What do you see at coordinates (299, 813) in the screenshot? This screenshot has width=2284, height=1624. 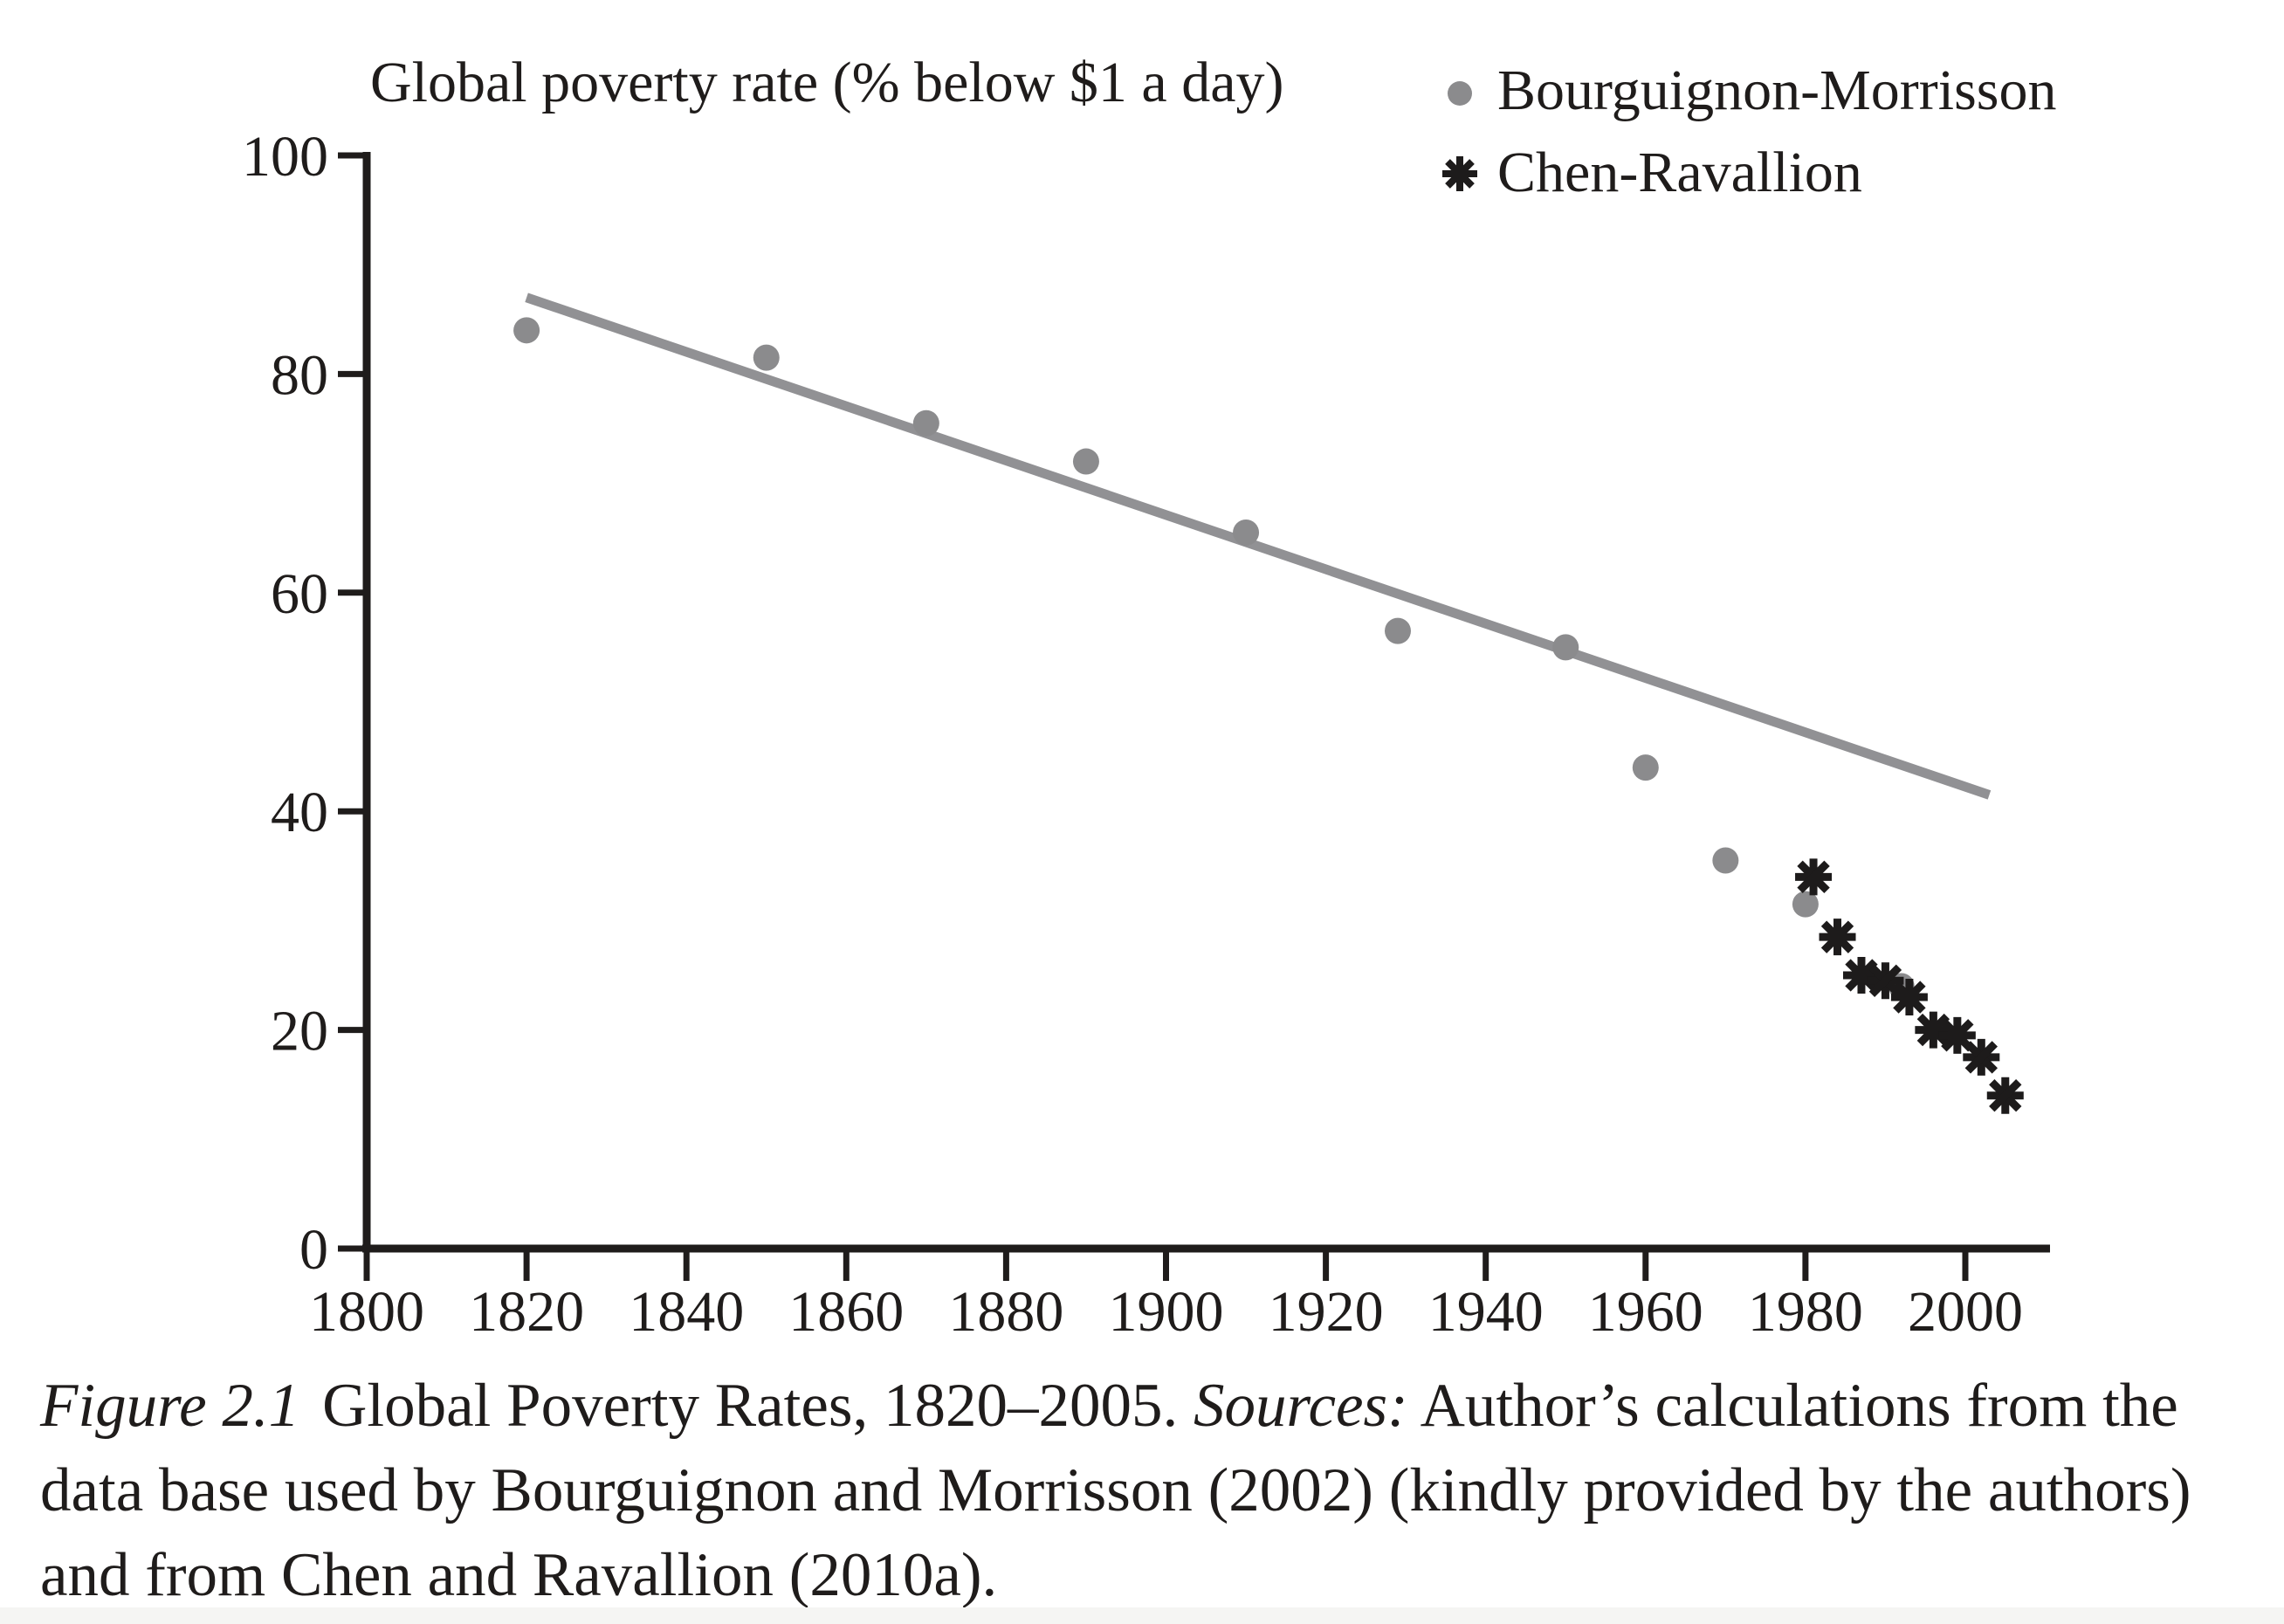 I see `y-axis-tick-label: 40` at bounding box center [299, 813].